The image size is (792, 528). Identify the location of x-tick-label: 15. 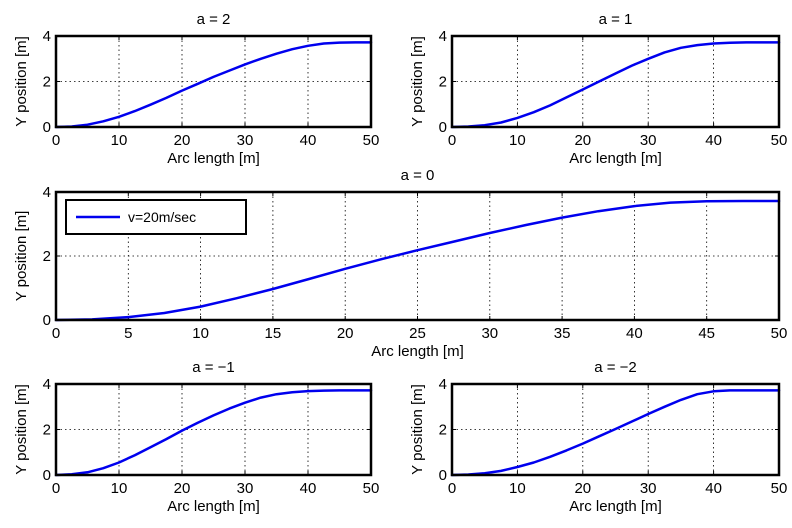
(273, 333).